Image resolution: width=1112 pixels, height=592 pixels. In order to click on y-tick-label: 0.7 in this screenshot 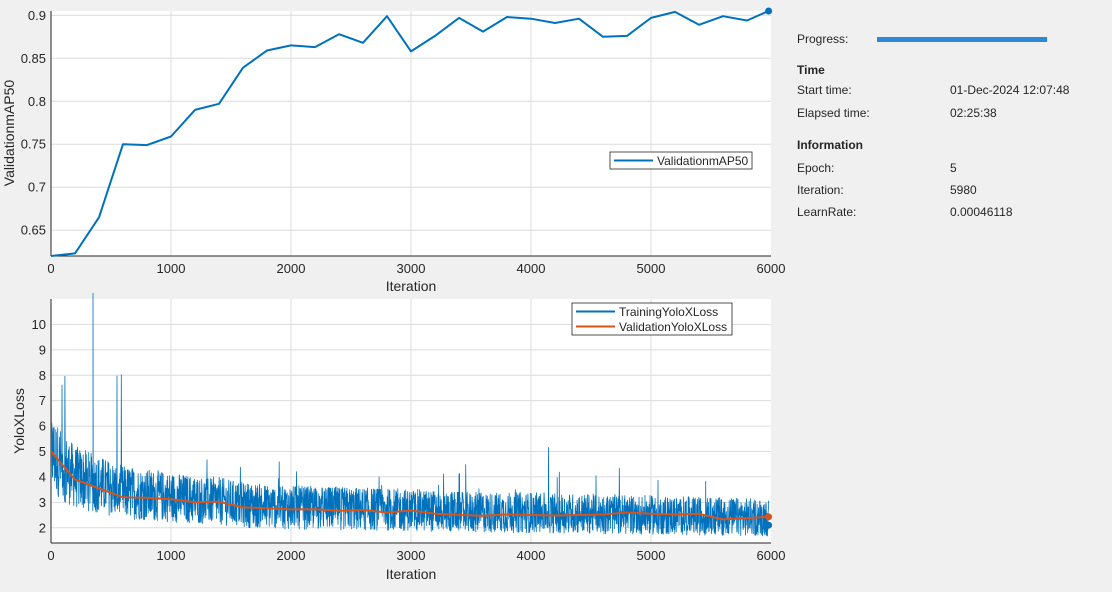, I will do `click(37, 187)`.